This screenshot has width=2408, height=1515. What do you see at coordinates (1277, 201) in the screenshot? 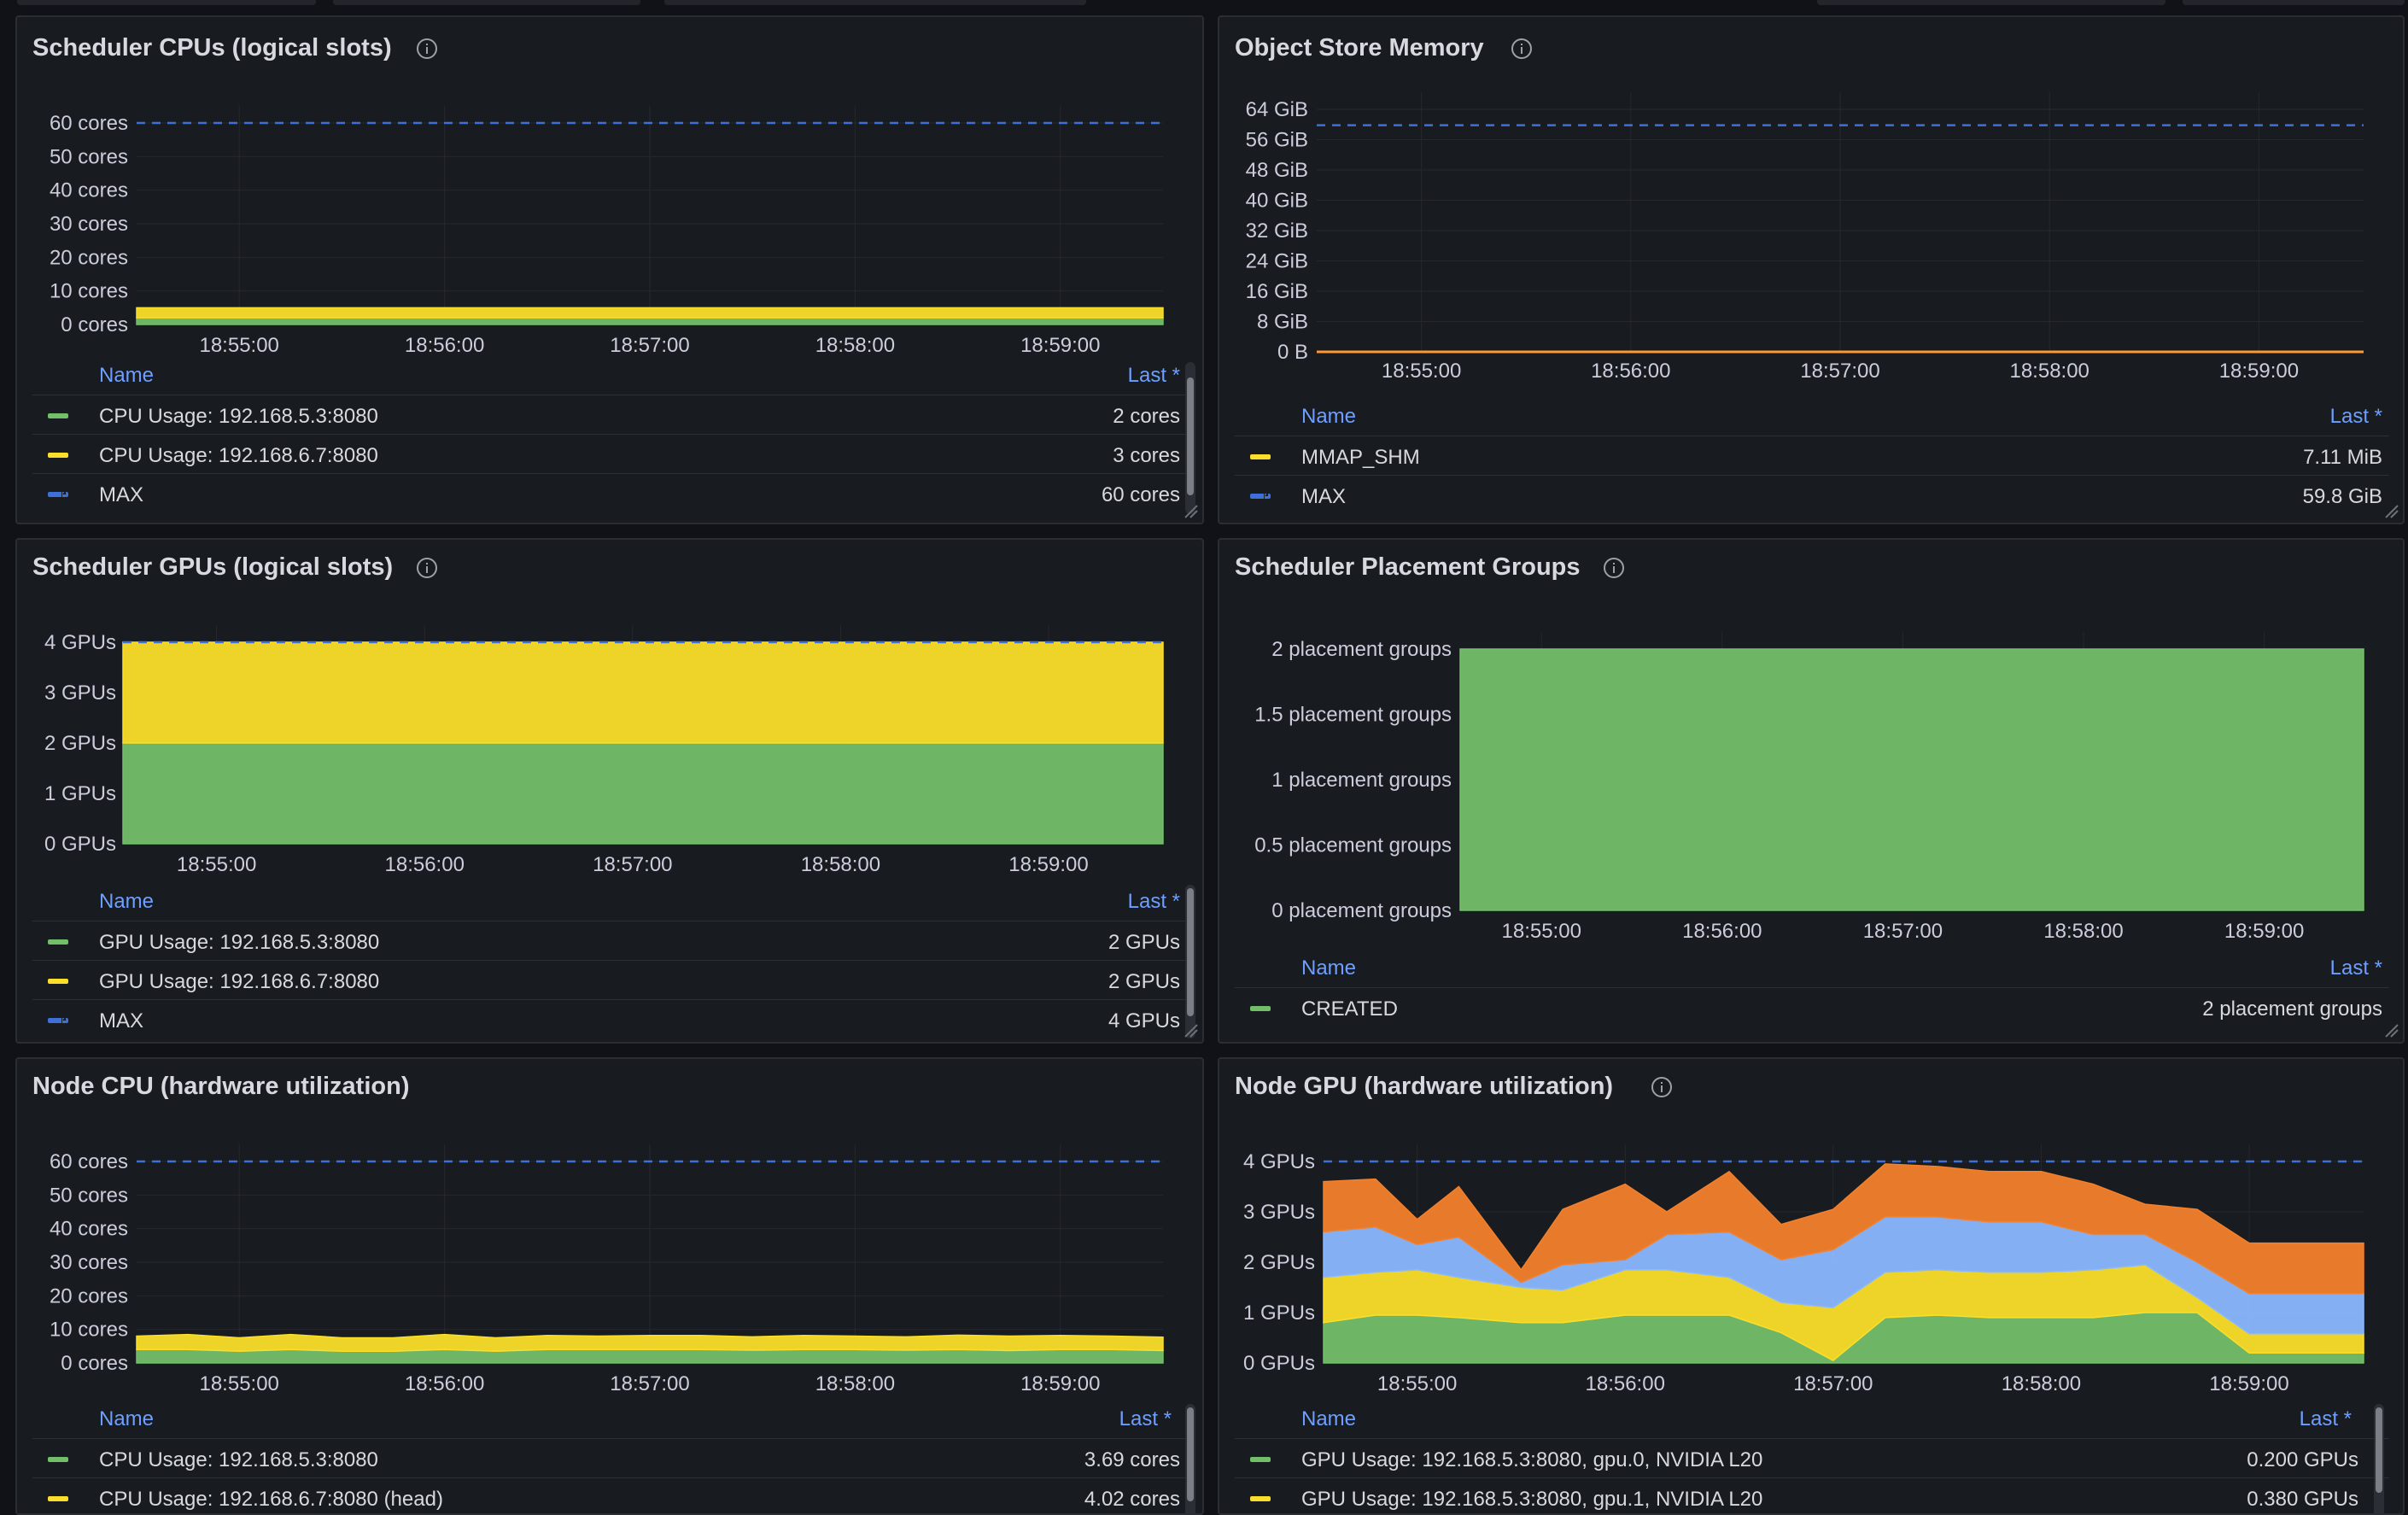
I see `y-tick-label: 40 GiB` at bounding box center [1277, 201].